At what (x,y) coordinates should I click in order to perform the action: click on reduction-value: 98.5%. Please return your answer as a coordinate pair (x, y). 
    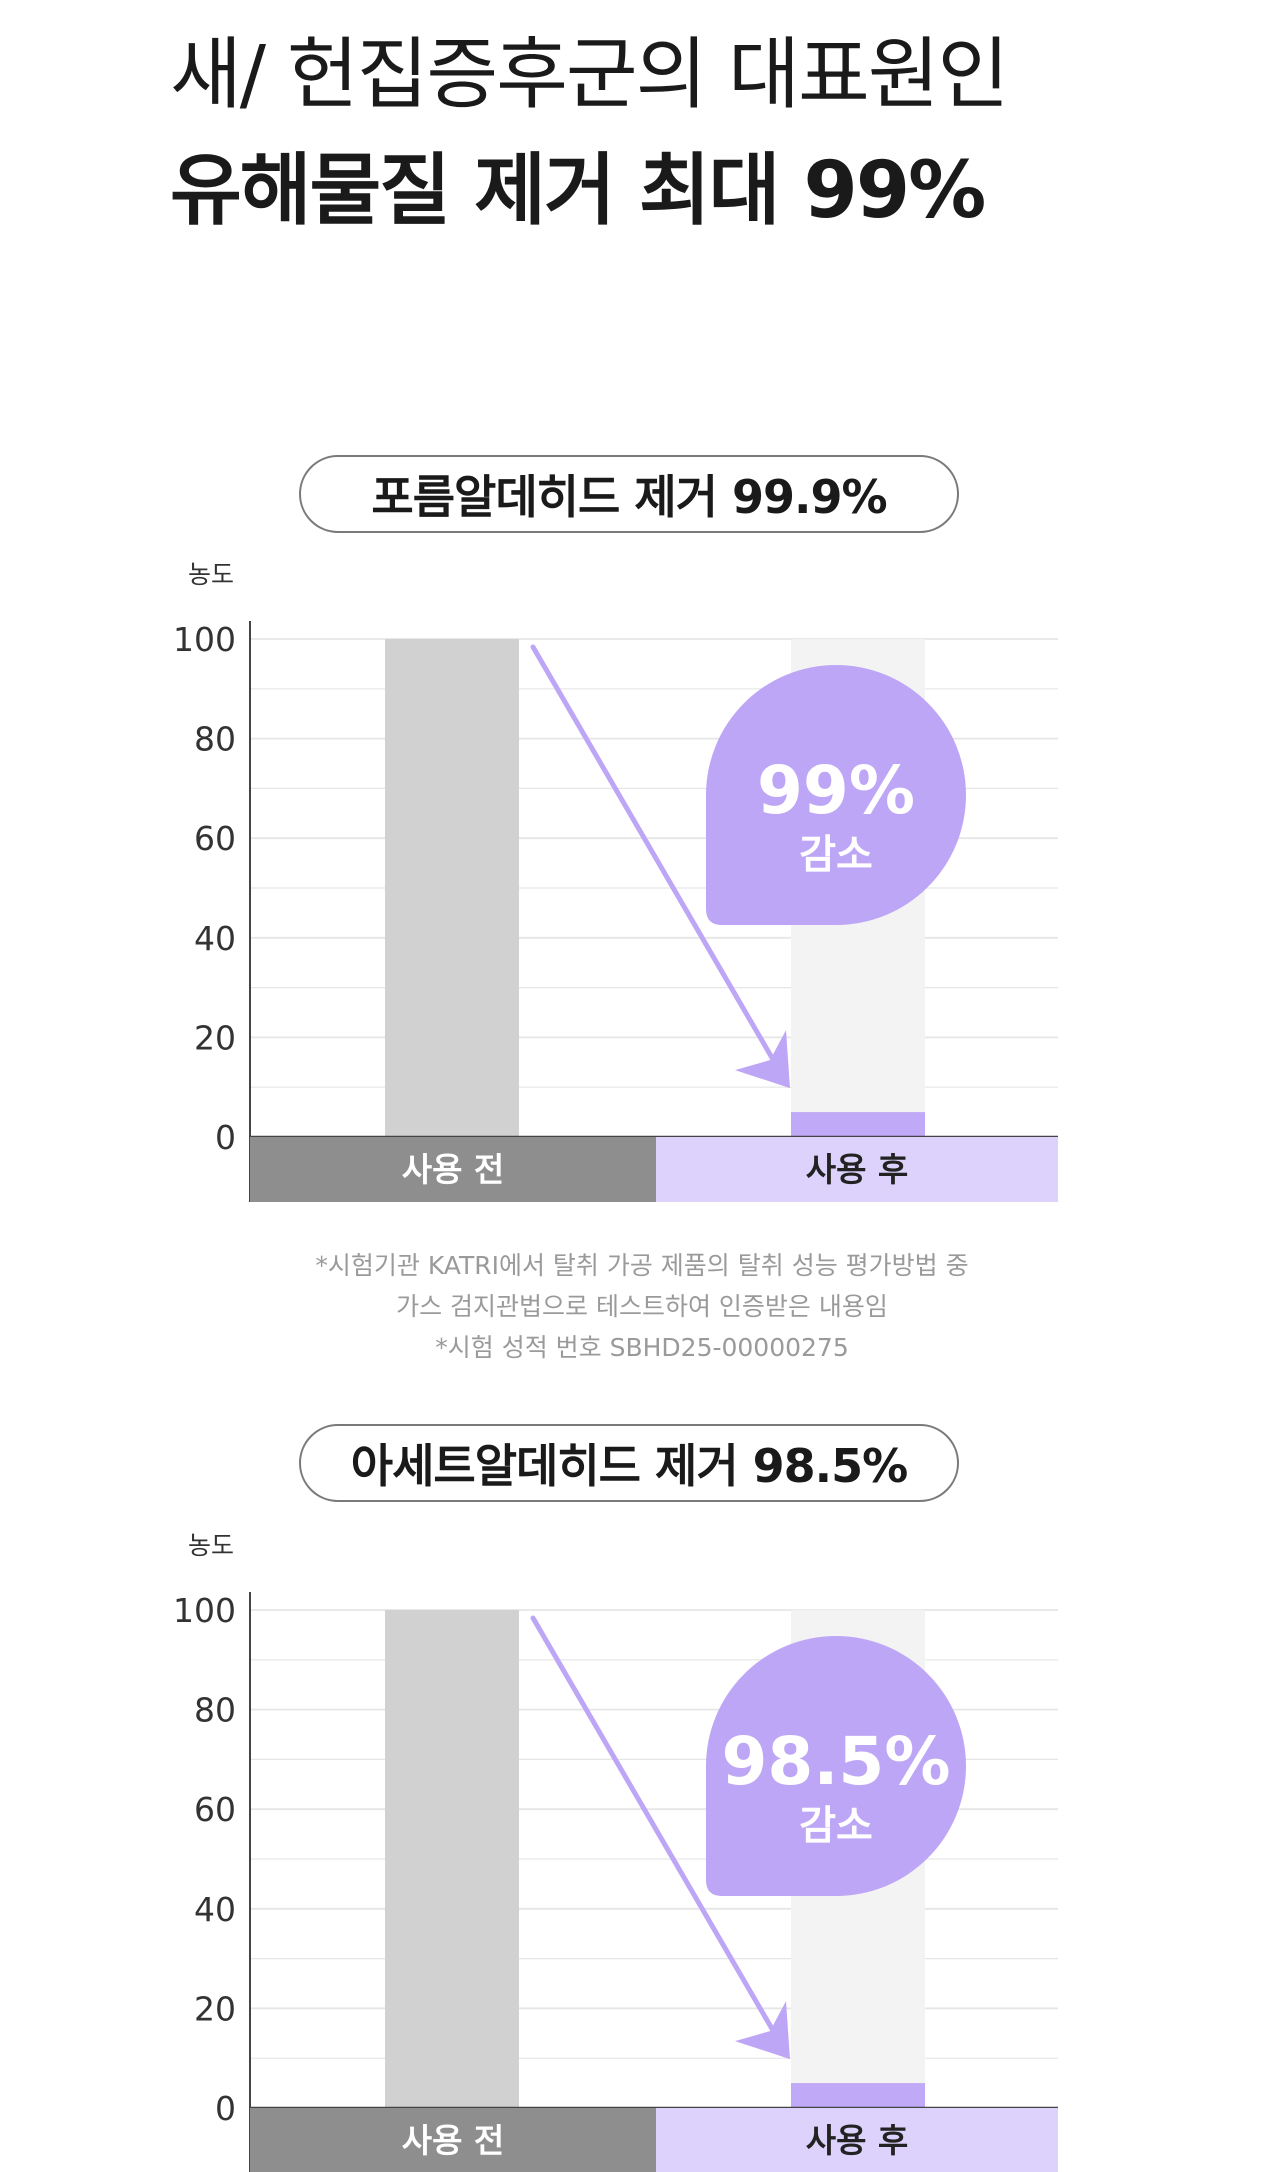
    Looking at the image, I should click on (836, 1761).